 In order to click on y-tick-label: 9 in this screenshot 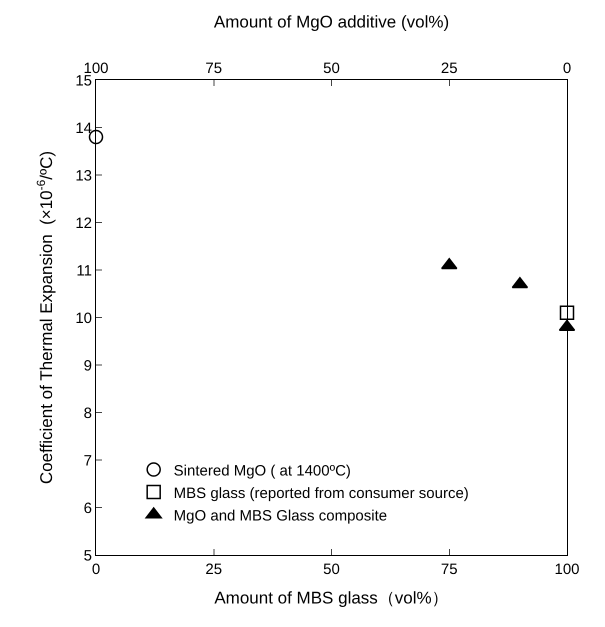, I will do `click(88, 365)`.